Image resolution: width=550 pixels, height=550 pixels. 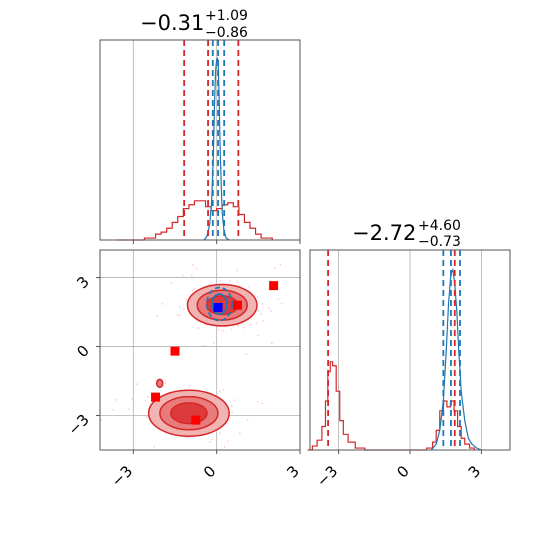 I want to click on joint-small-contour-blob, so click(x=159, y=383).